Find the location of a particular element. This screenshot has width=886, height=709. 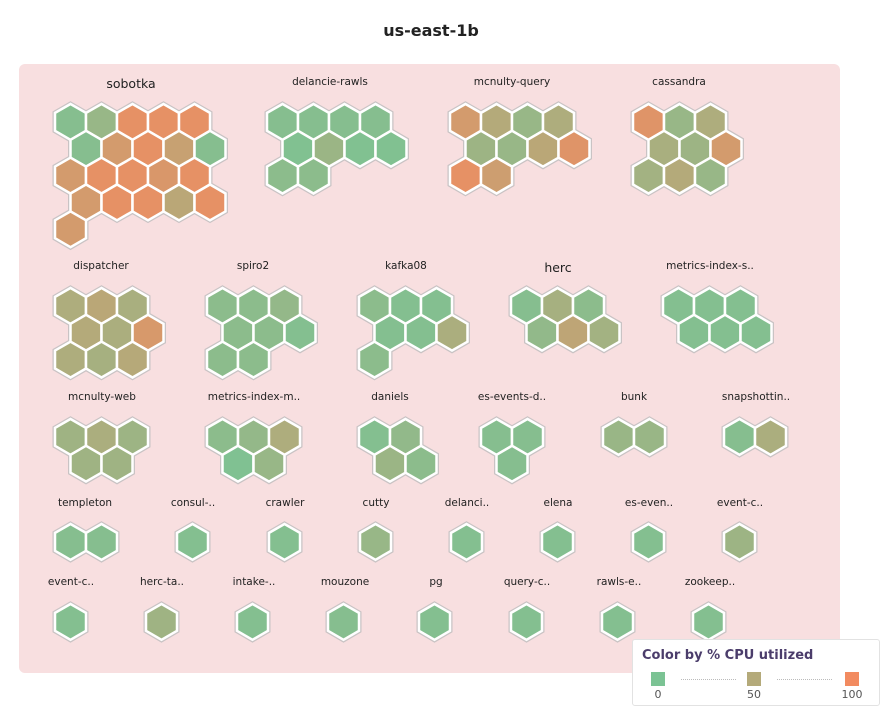

group-label: herc-ta.. is located at coordinates (162, 582).